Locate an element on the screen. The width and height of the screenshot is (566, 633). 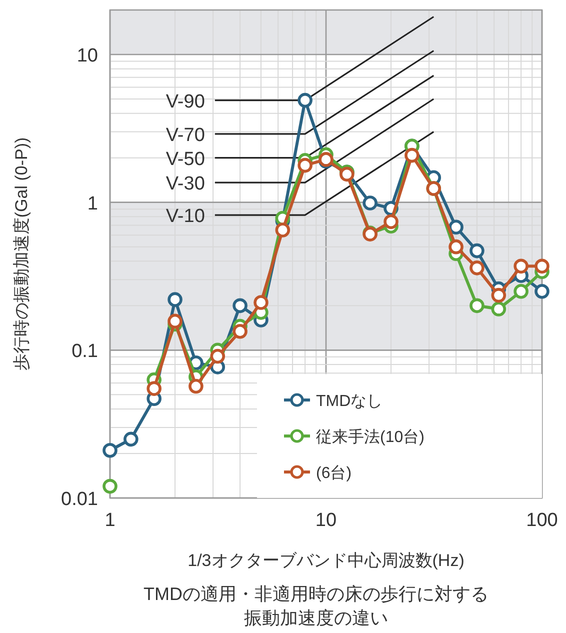
y-tick-label: 0.01 is located at coordinates (79, 499).